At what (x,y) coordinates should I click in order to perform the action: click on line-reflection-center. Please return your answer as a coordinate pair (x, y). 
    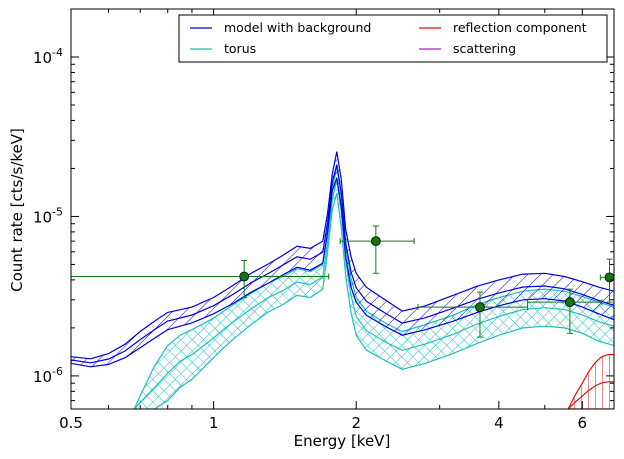
    Looking at the image, I should click on (590, 395).